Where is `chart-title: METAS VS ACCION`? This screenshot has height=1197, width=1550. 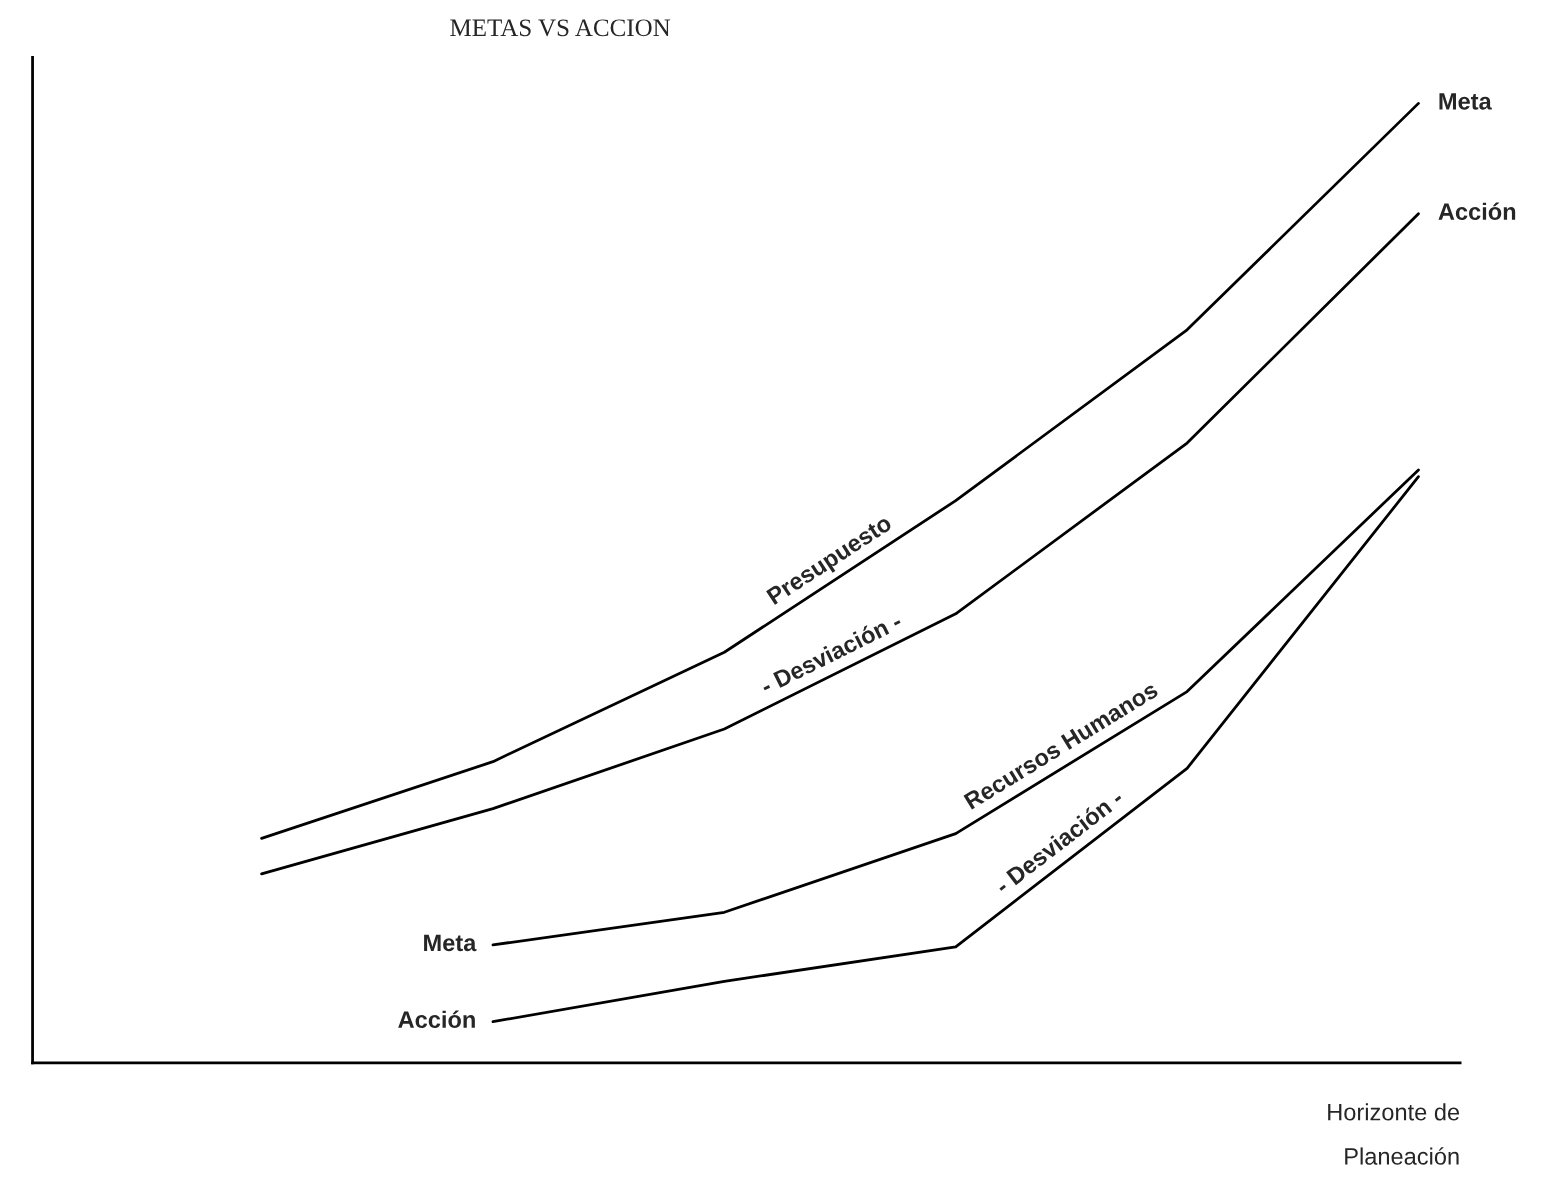
chart-title: METAS VS ACCION is located at coordinates (560, 28).